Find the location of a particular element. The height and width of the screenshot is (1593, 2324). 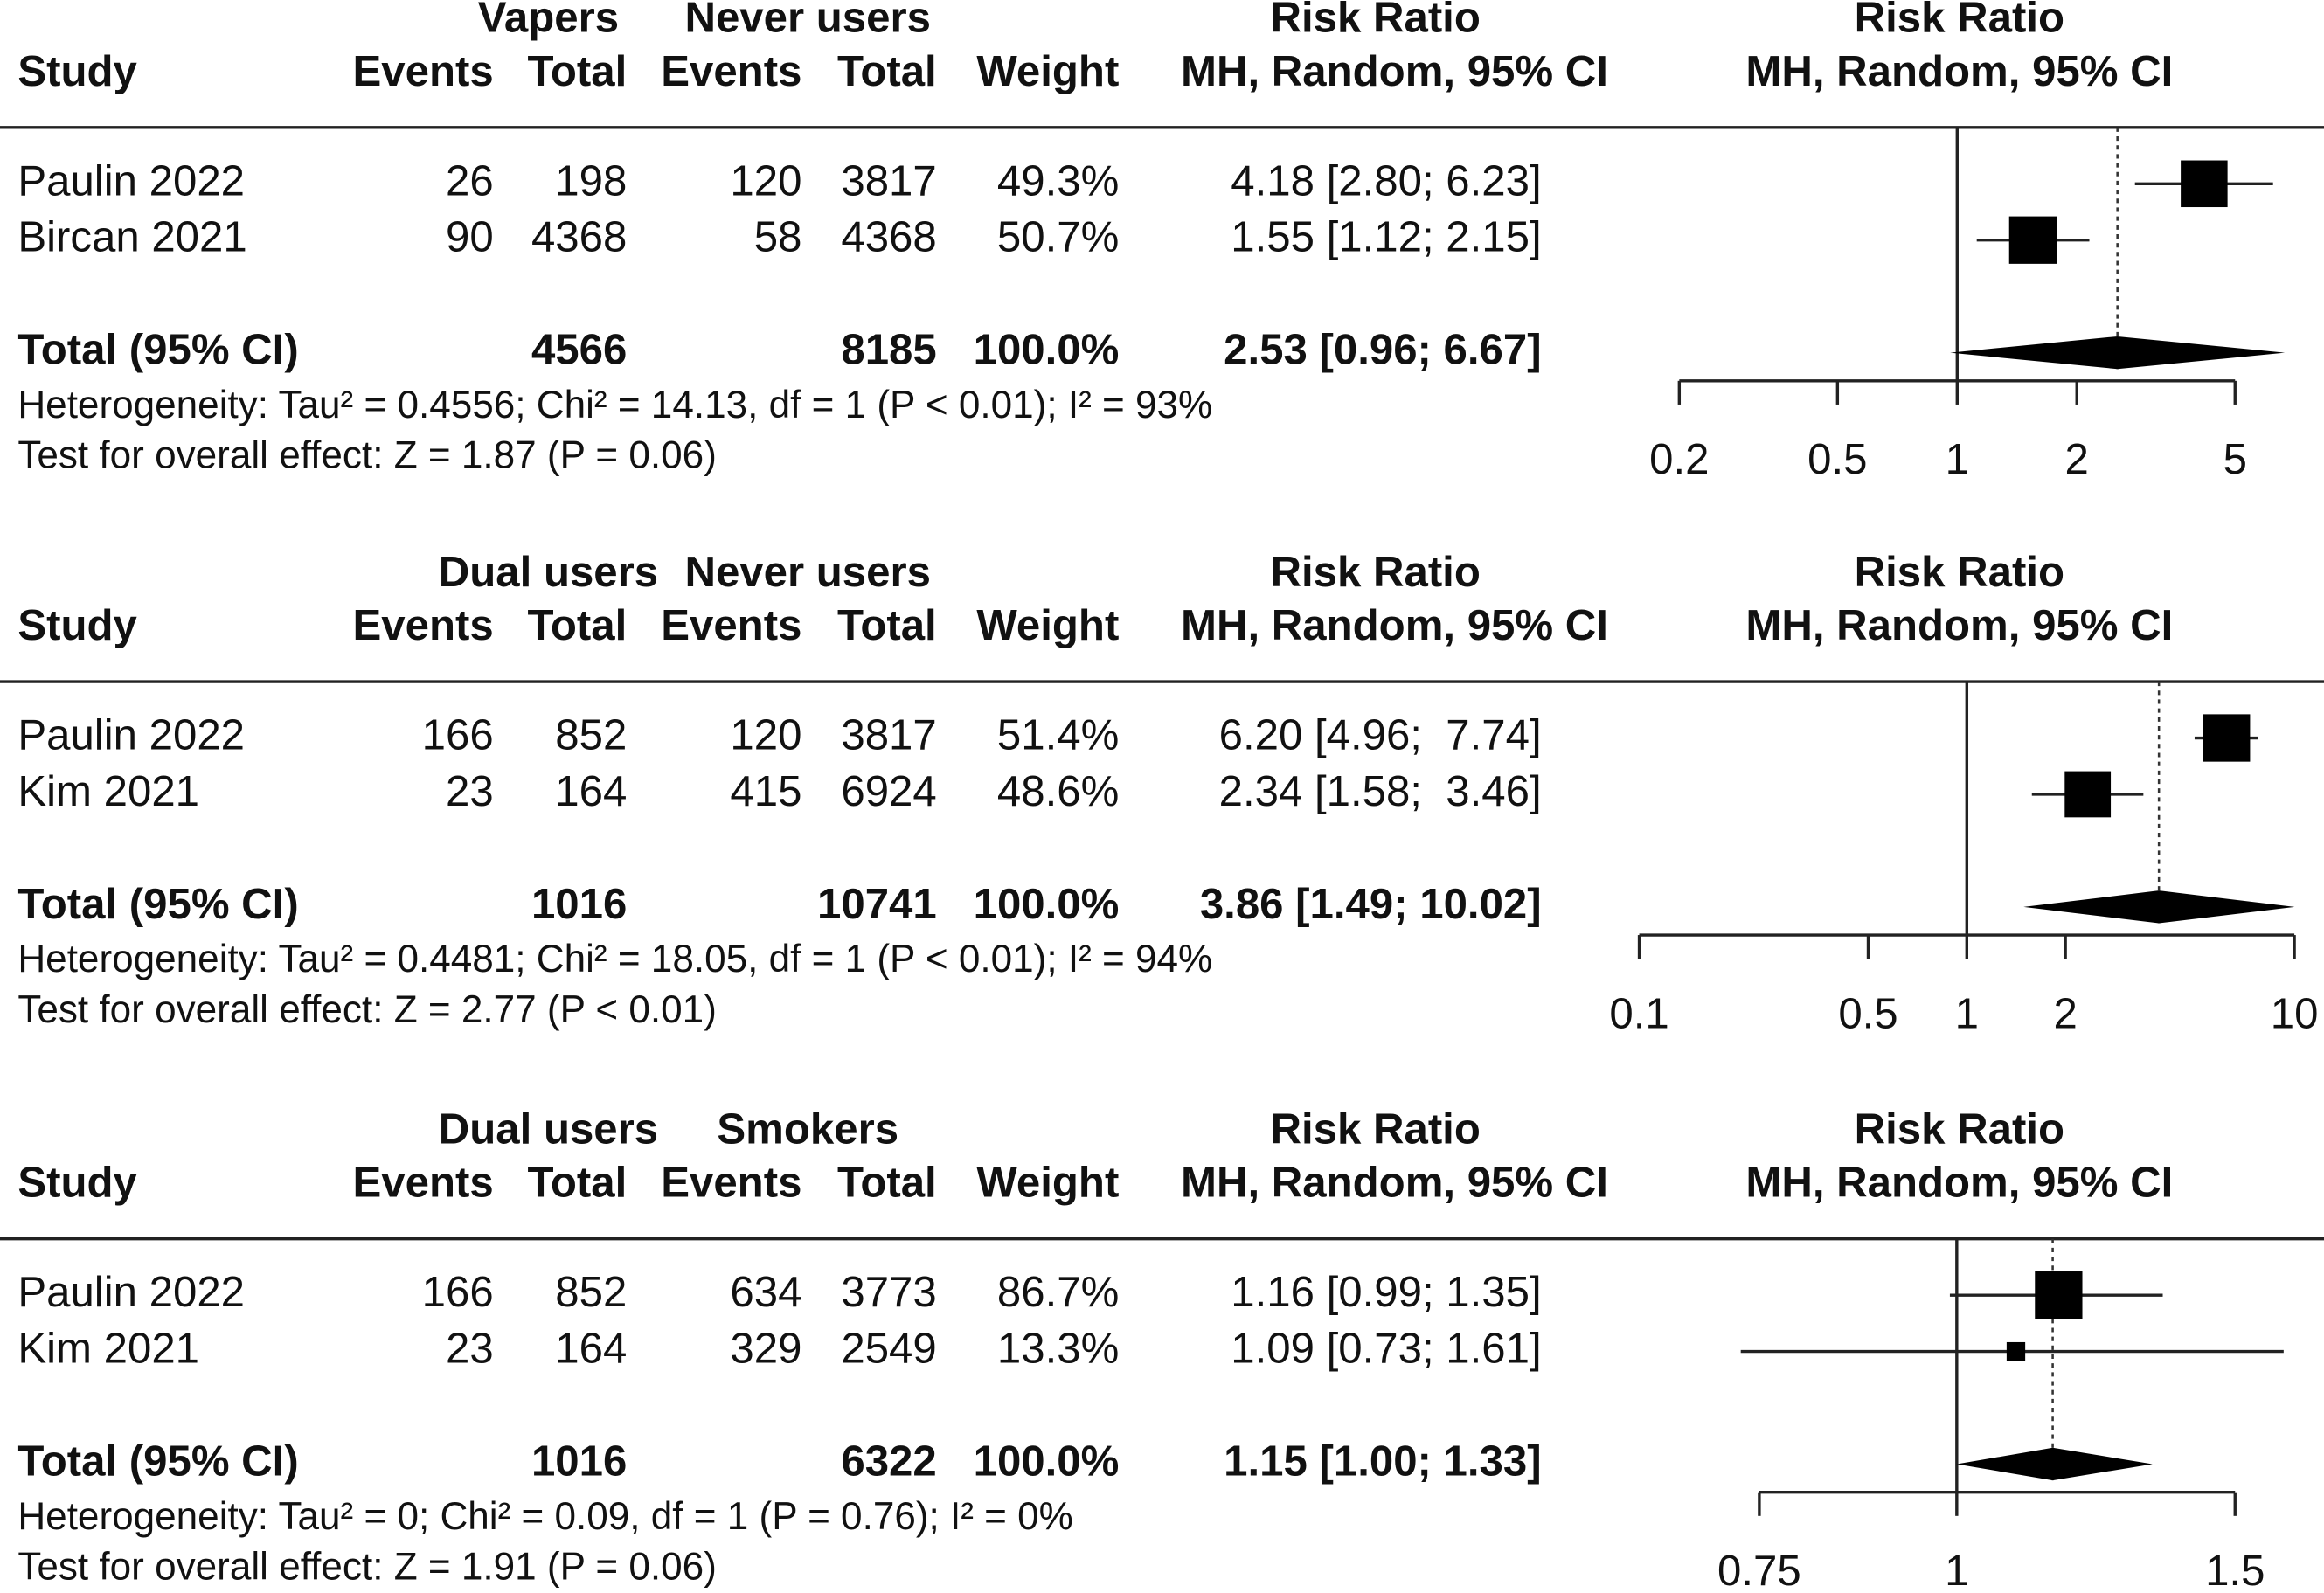

x-tick-label: 0.75 is located at coordinates (1759, 1570).